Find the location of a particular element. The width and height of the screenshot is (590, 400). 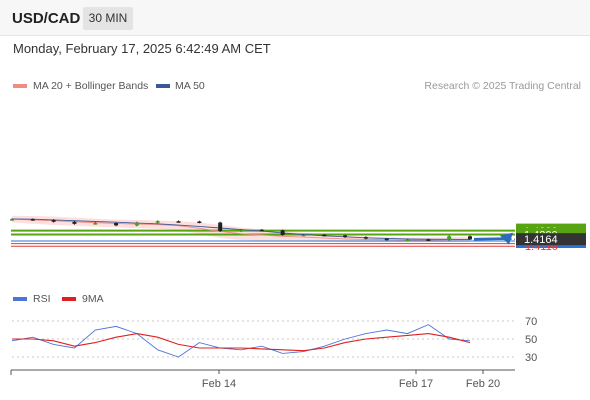

header-bar: USD/CAD 30 MIN is located at coordinates (295, 18).